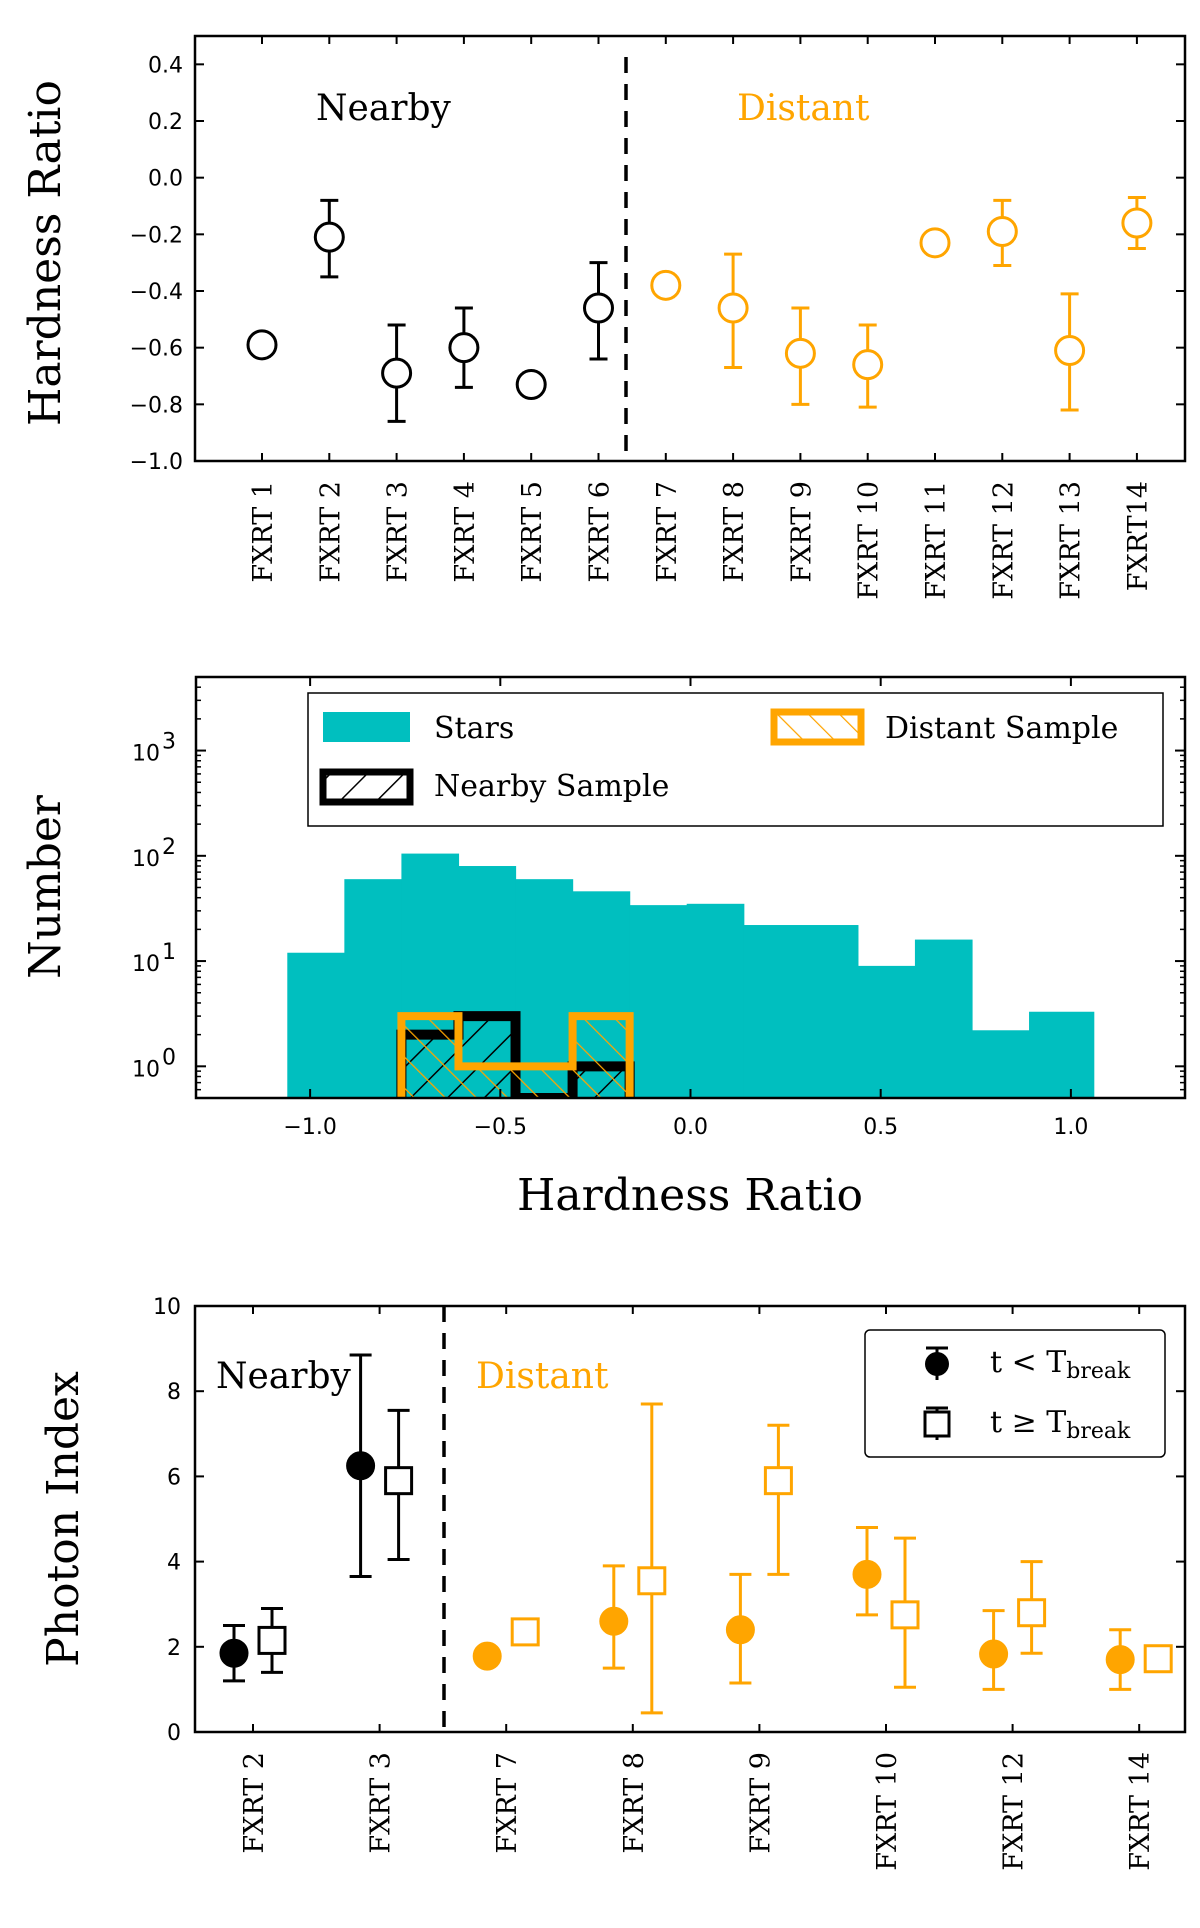  I want to click on category-label: FXRT 10, so click(887, 1811).